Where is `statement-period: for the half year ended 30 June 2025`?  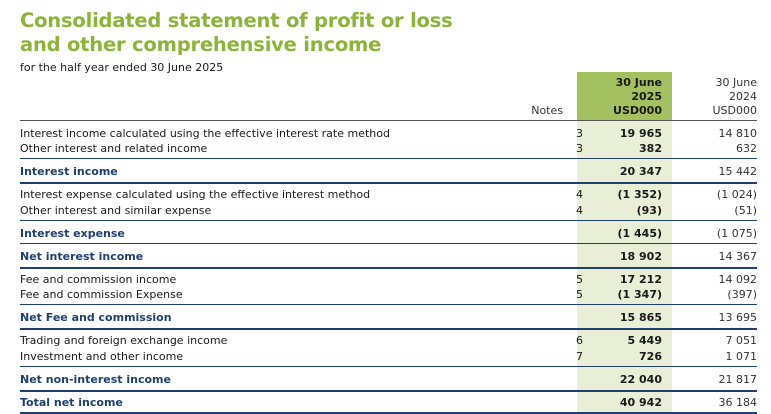 statement-period: for the half year ended 30 June 2025 is located at coordinates (122, 67).